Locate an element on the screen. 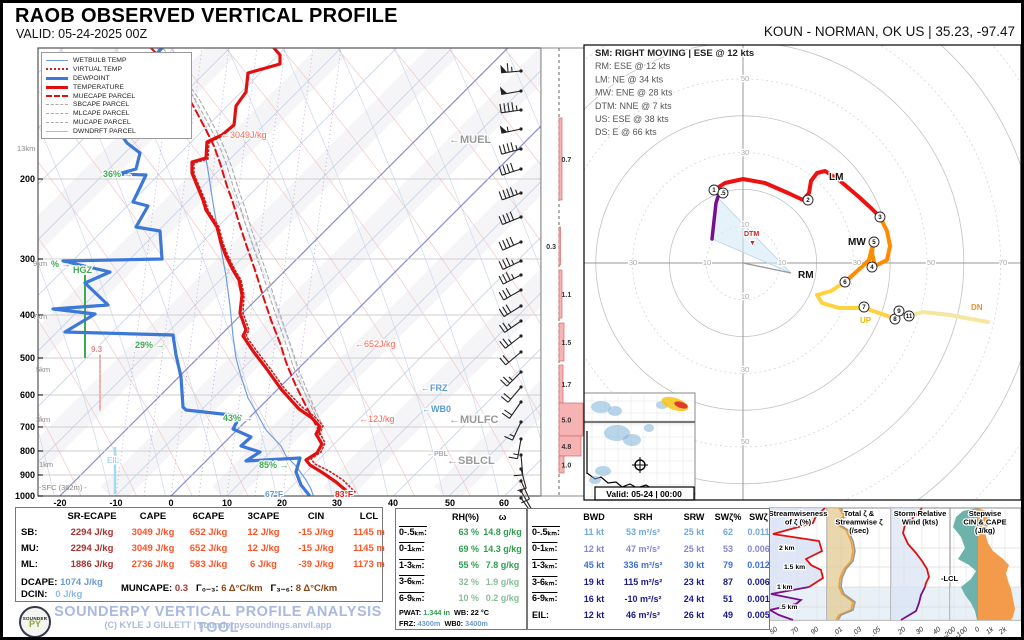 This screenshot has width=1024, height=640. footer-tool-name: SOUNDERPY VERTICAL PROFILE ANALYSIS TOOL is located at coordinates (218, 620).